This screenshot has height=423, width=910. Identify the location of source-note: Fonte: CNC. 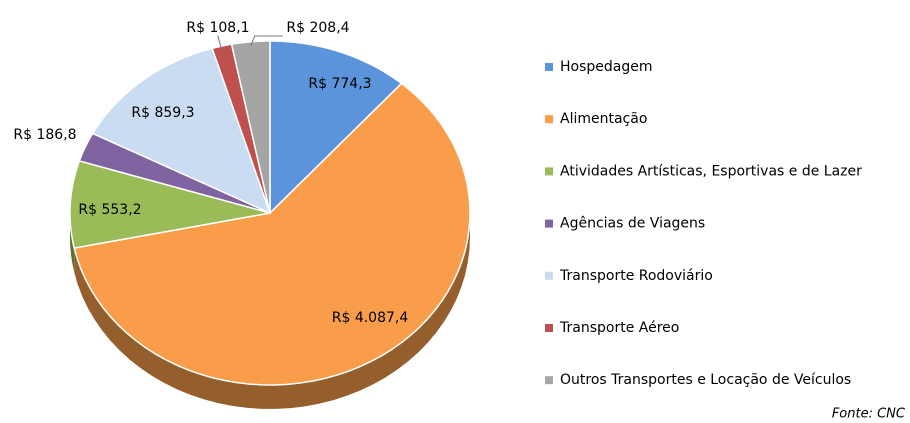
(869, 414).